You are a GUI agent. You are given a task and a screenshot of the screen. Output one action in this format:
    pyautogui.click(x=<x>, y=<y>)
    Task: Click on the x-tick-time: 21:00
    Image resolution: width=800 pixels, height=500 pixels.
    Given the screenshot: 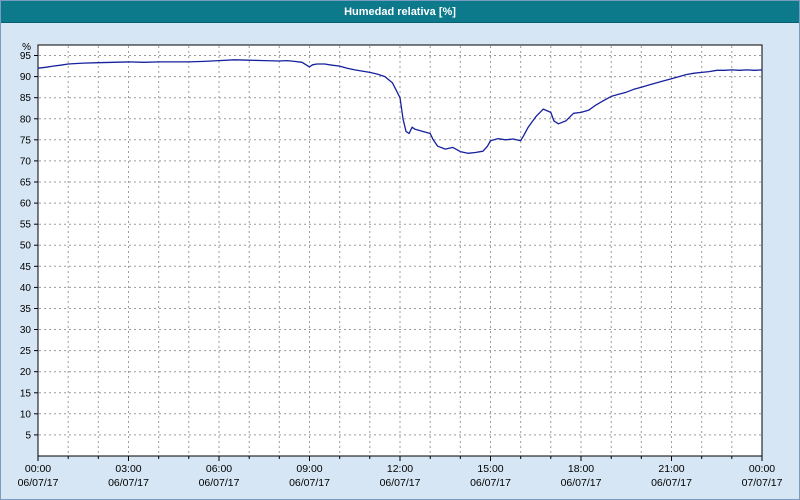 What is the action you would take?
    pyautogui.click(x=671, y=469)
    